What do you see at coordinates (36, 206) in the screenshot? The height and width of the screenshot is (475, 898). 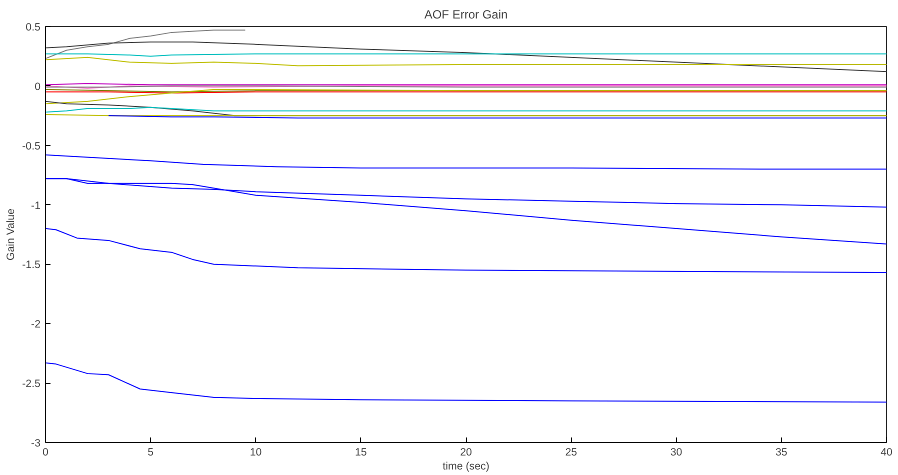 I see `y-tick-label: -1` at bounding box center [36, 206].